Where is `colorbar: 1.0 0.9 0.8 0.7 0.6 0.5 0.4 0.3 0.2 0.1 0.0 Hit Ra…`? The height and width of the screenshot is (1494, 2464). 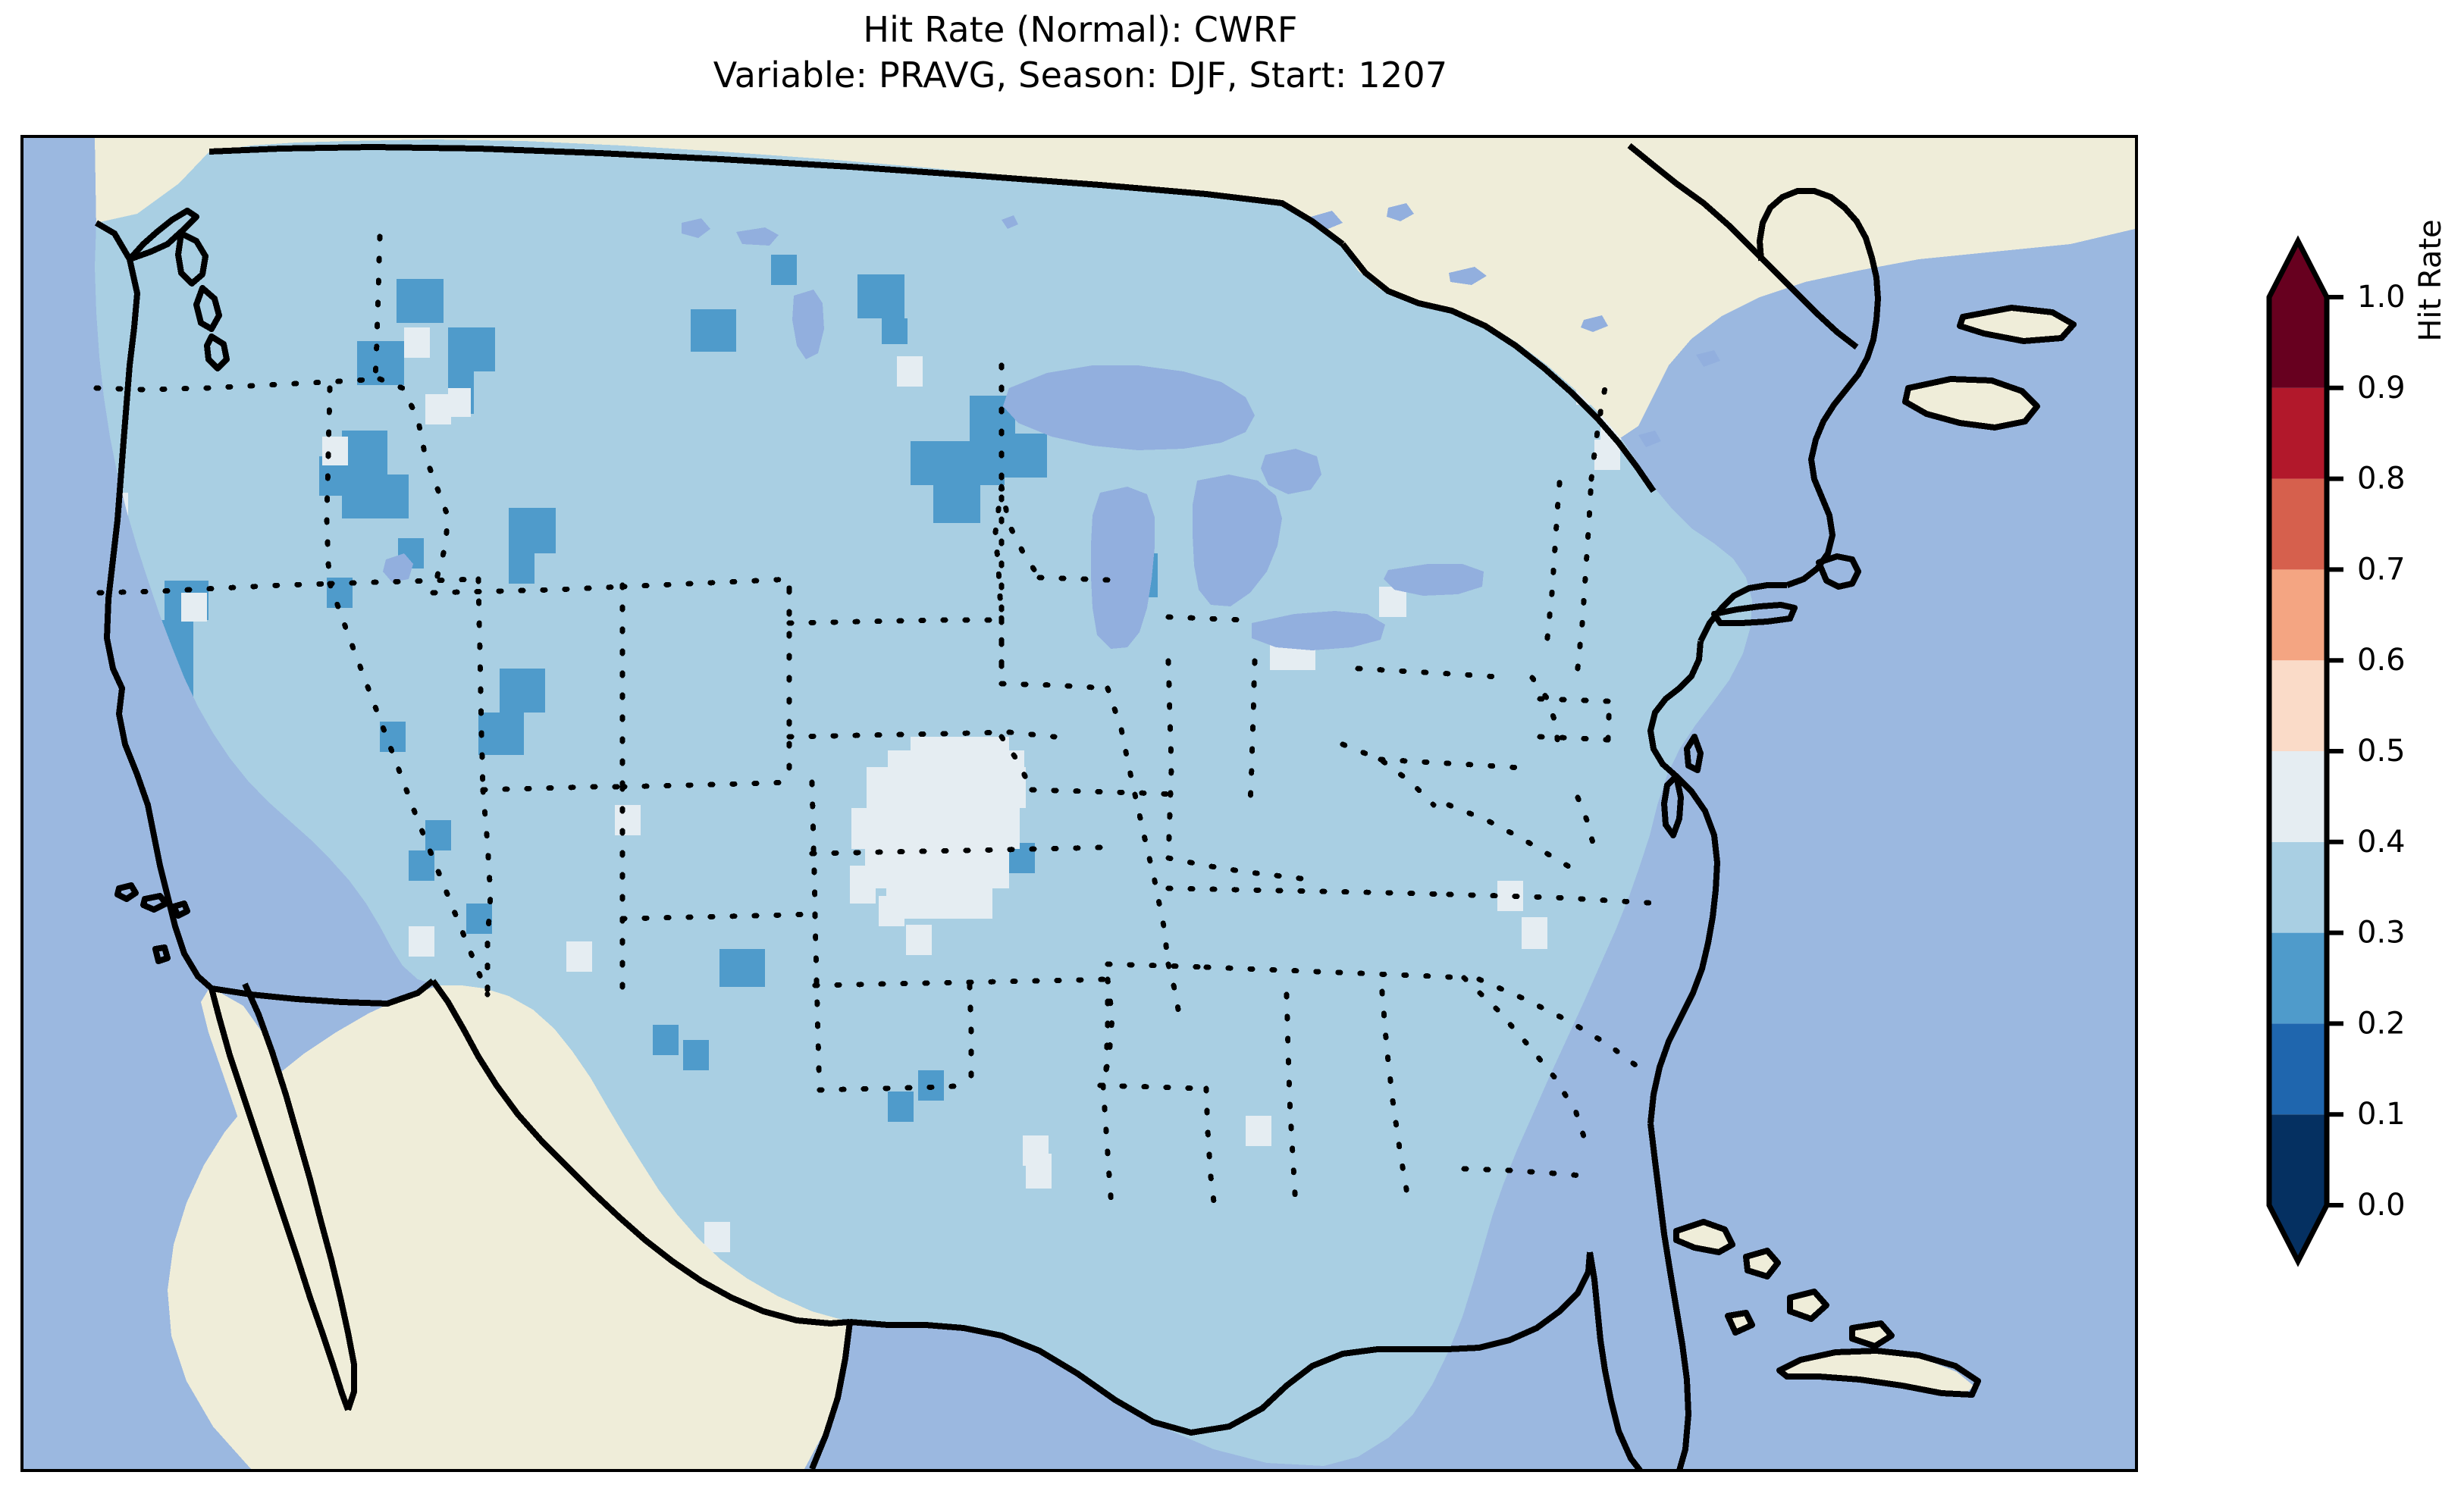 colorbar: 1.0 0.9 0.8 0.7 0.6 0.5 0.4 0.3 0.2 0.1 0.0 Hit Ra… is located at coordinates (2355, 746).